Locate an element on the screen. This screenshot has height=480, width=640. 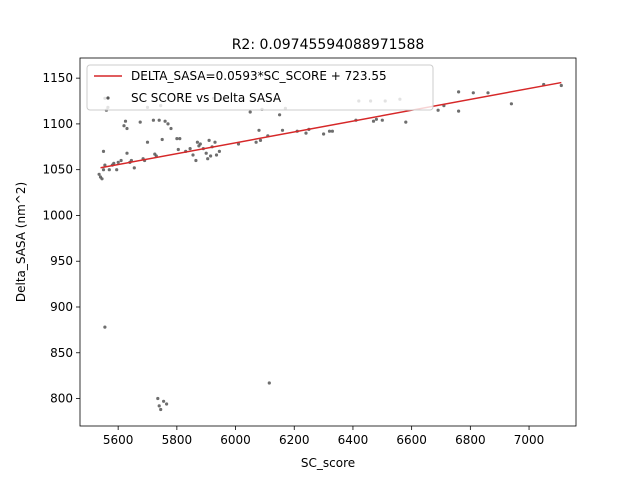
x-tick-label: 6200 is located at coordinates (294, 440).